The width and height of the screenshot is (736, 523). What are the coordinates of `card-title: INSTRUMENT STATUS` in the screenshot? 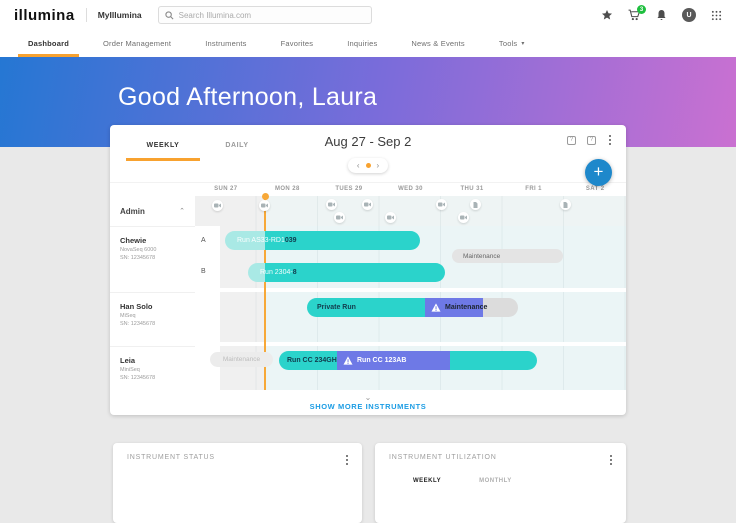 It's located at (171, 457).